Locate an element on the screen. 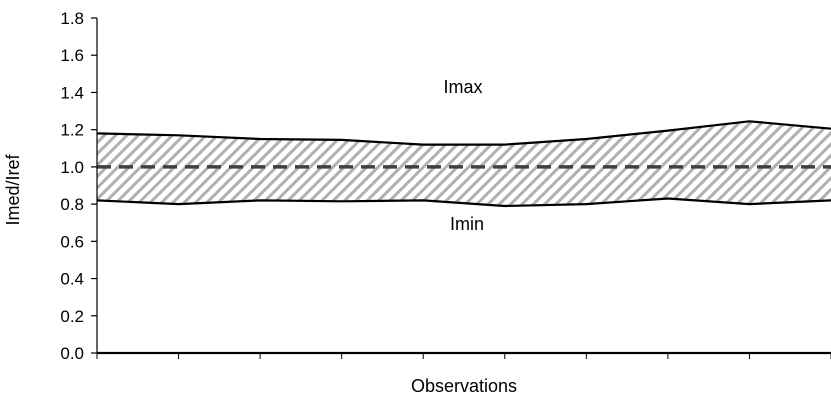 Image resolution: width=831 pixels, height=402 pixels. y-tick-label: 1.4 is located at coordinates (72, 92).